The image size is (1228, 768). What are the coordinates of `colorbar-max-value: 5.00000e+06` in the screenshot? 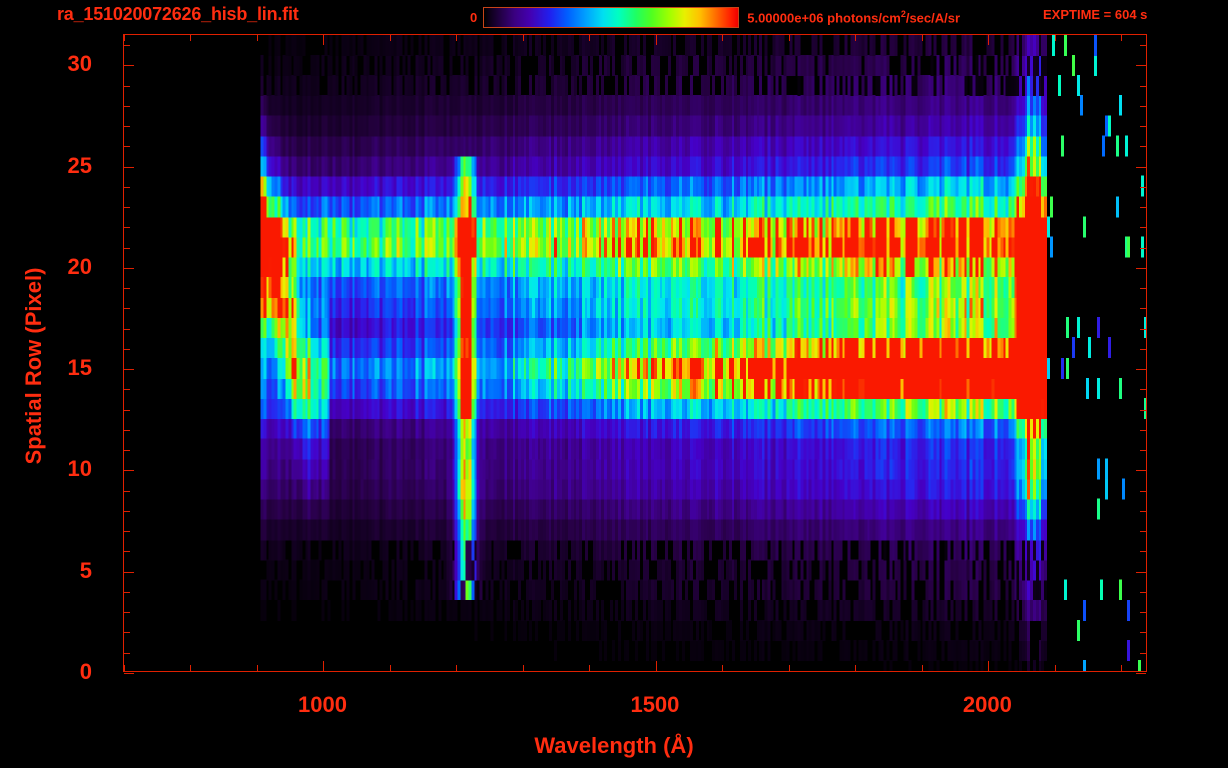 It's located at (785, 18).